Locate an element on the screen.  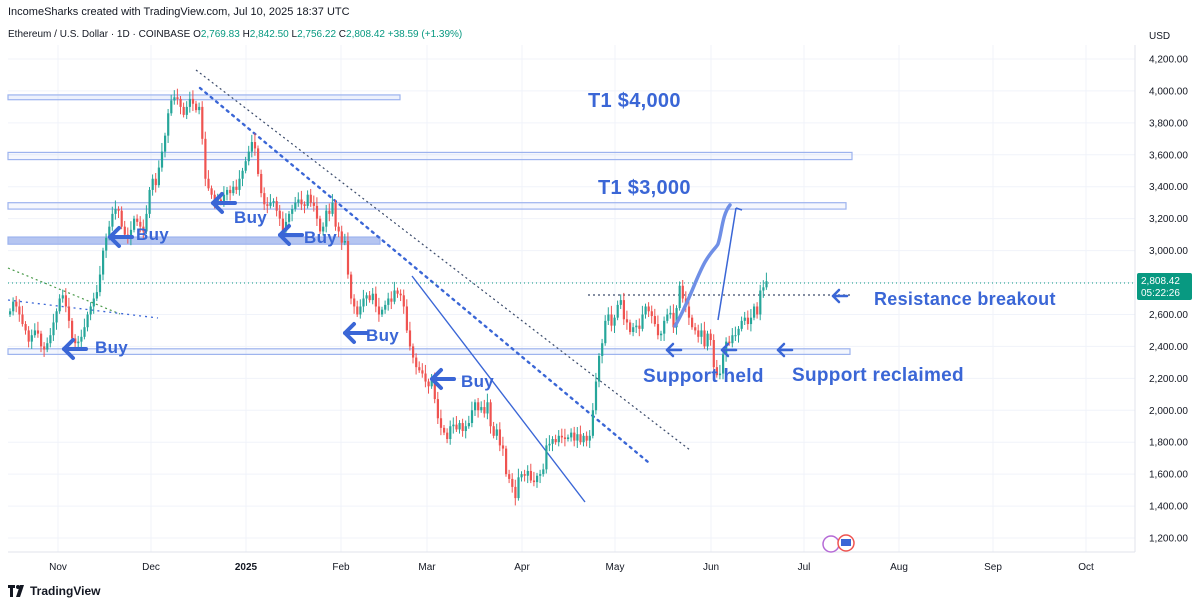
buy-arrow-jan is located at coordinates (291, 235).